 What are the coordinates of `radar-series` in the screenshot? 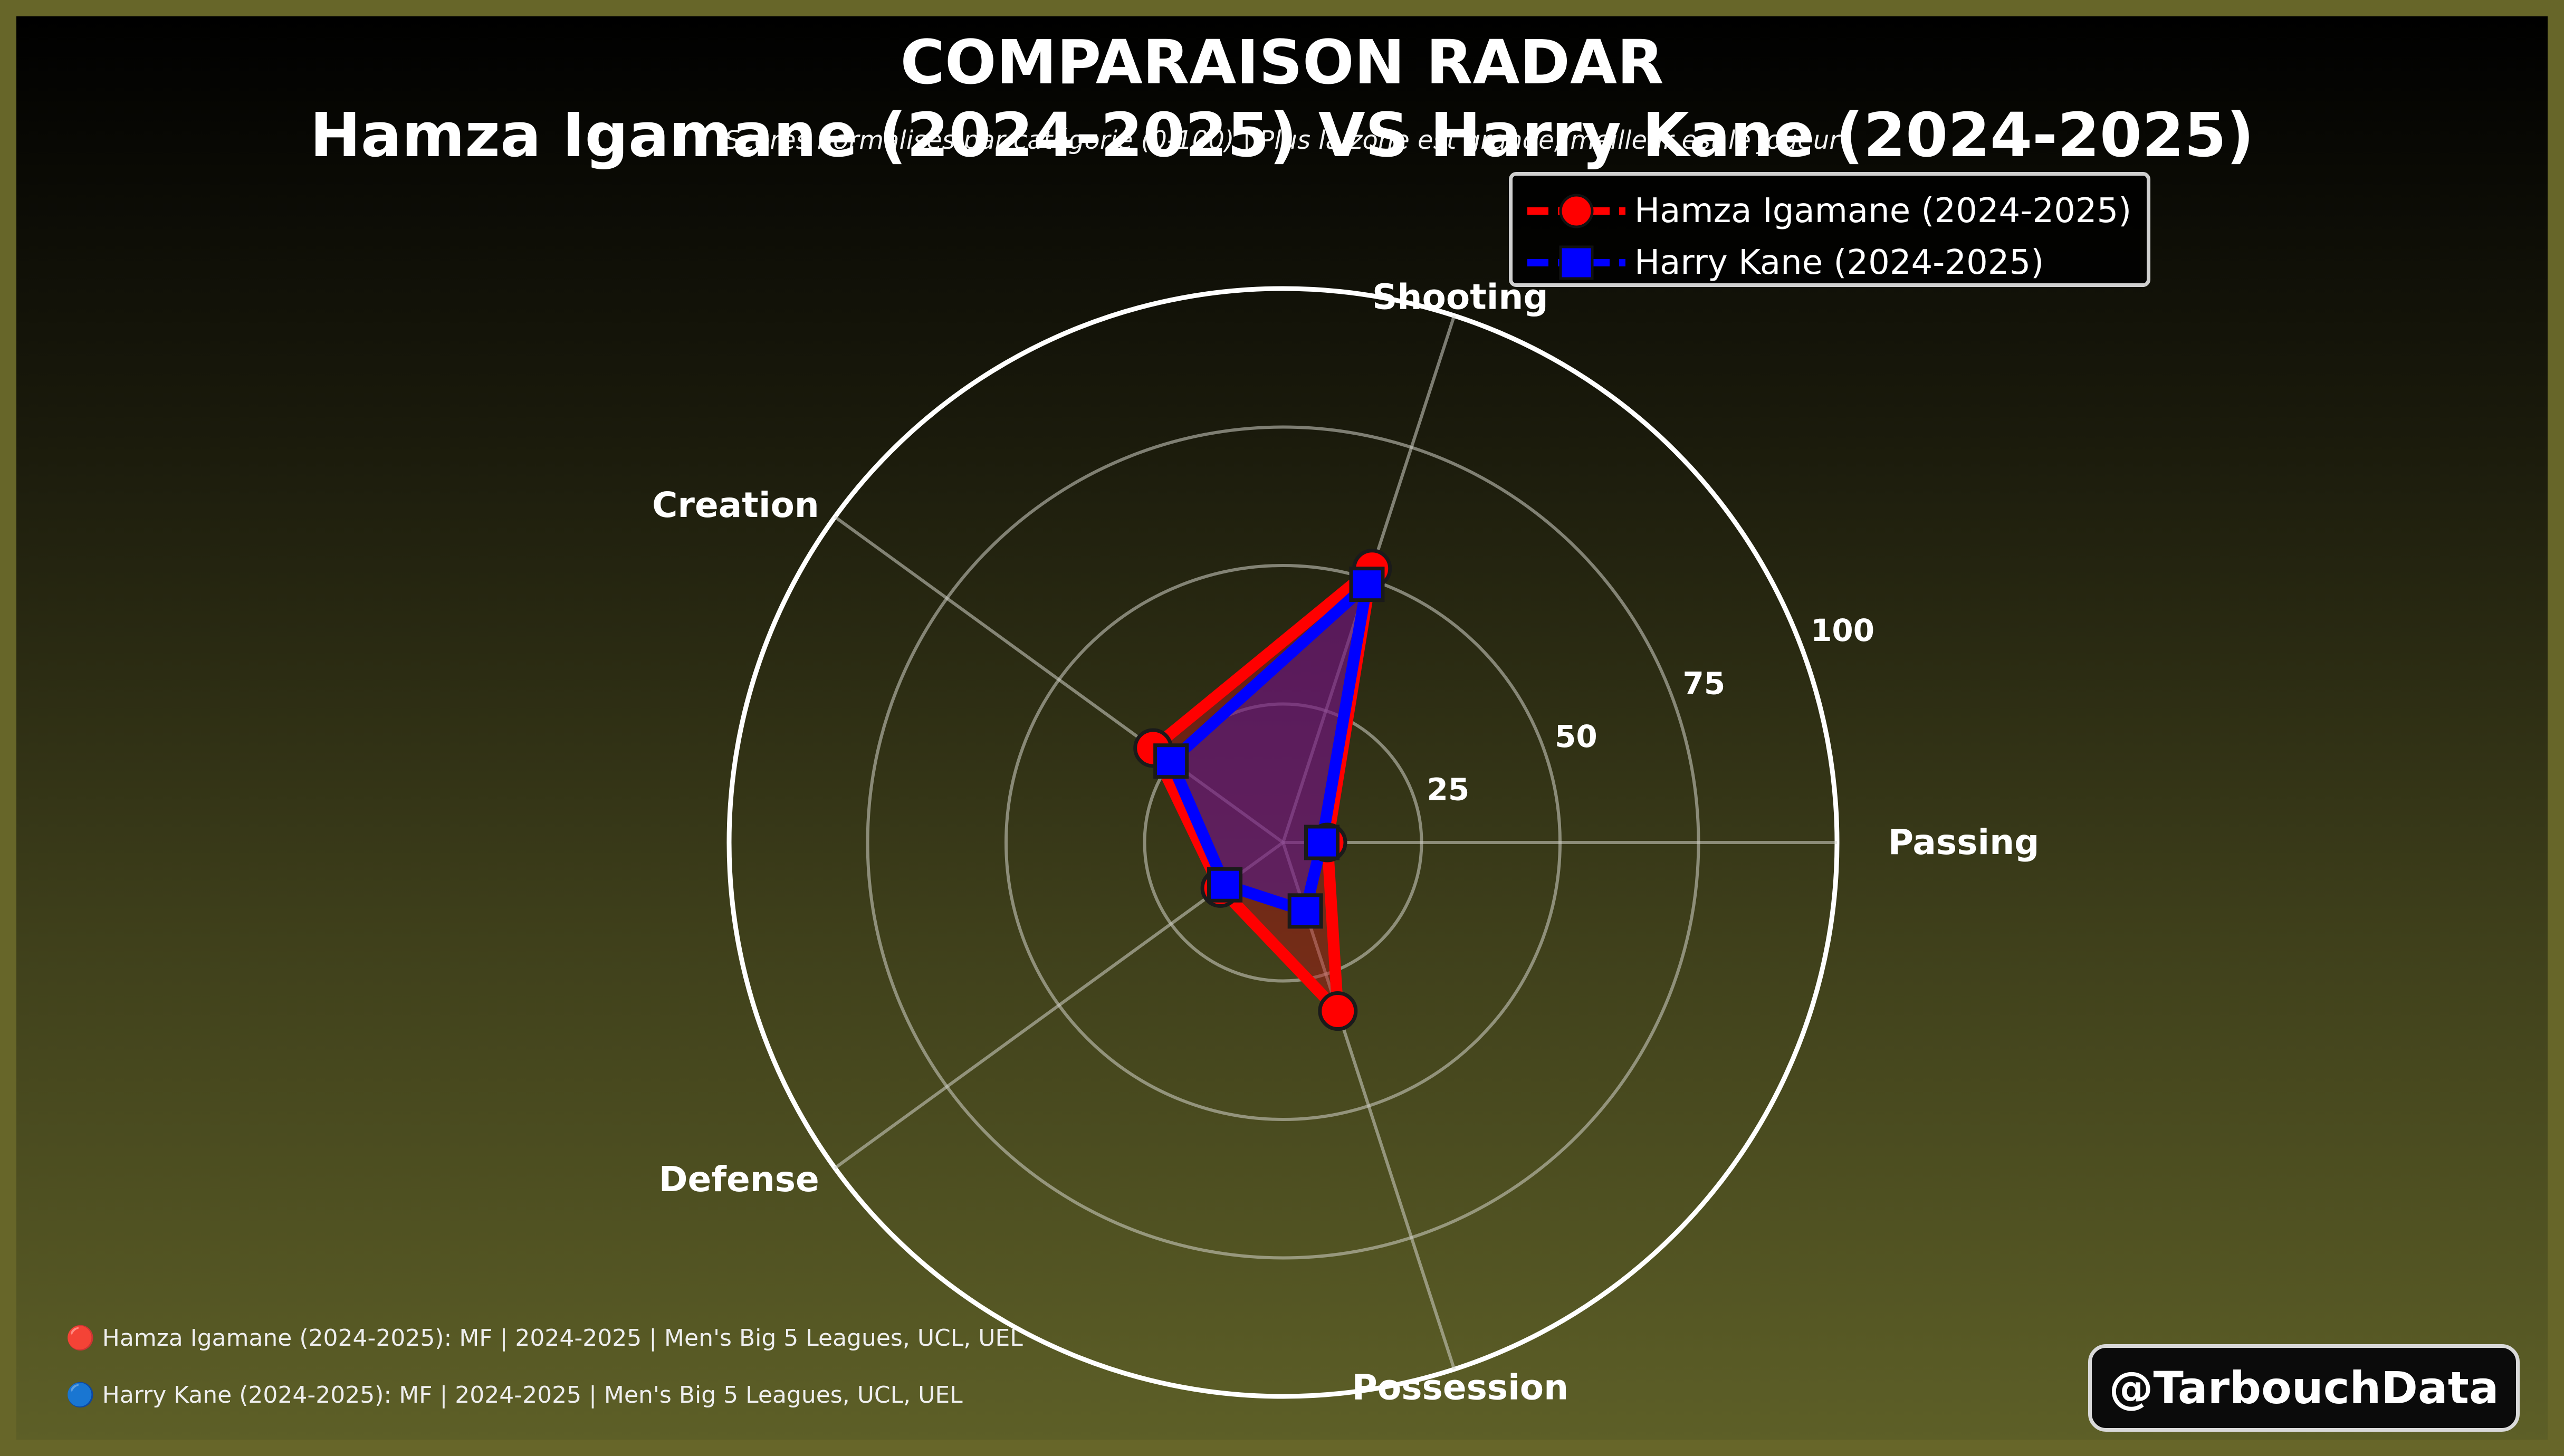 It's located at (1263, 790).